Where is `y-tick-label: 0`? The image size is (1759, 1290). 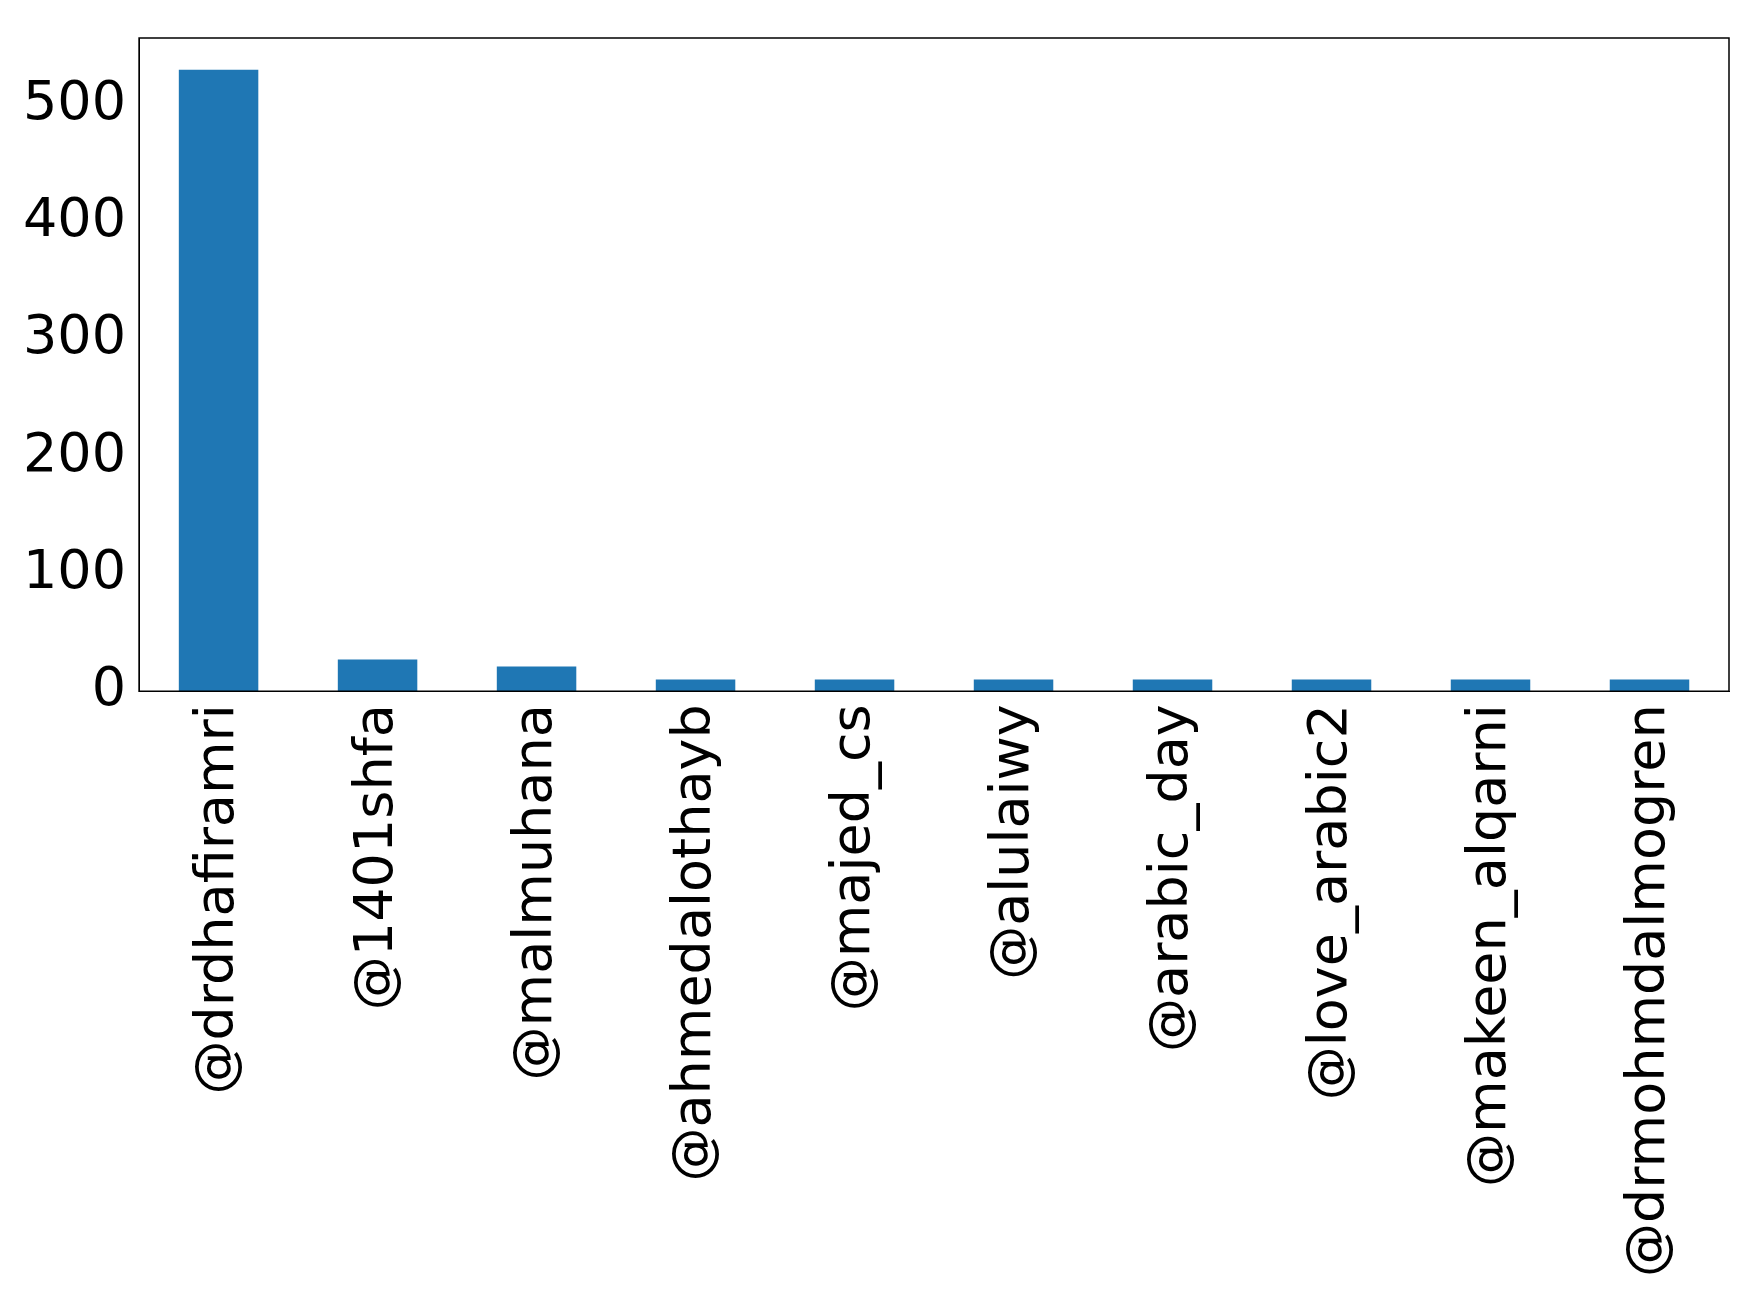
y-tick-label: 0 is located at coordinates (109, 687).